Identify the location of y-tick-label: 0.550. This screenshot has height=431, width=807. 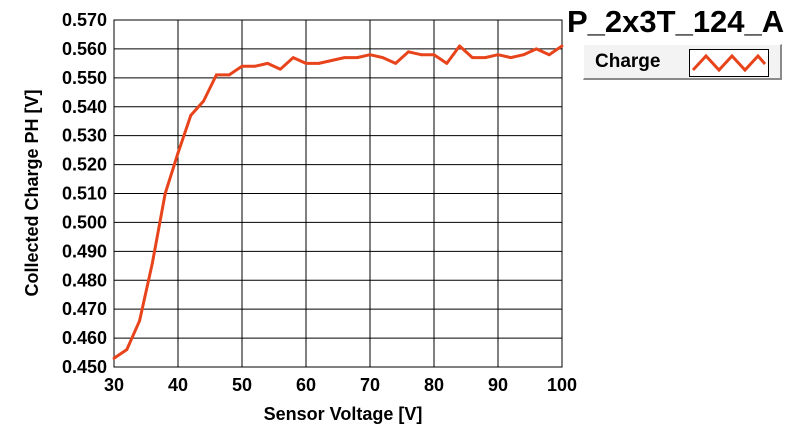
(84, 78).